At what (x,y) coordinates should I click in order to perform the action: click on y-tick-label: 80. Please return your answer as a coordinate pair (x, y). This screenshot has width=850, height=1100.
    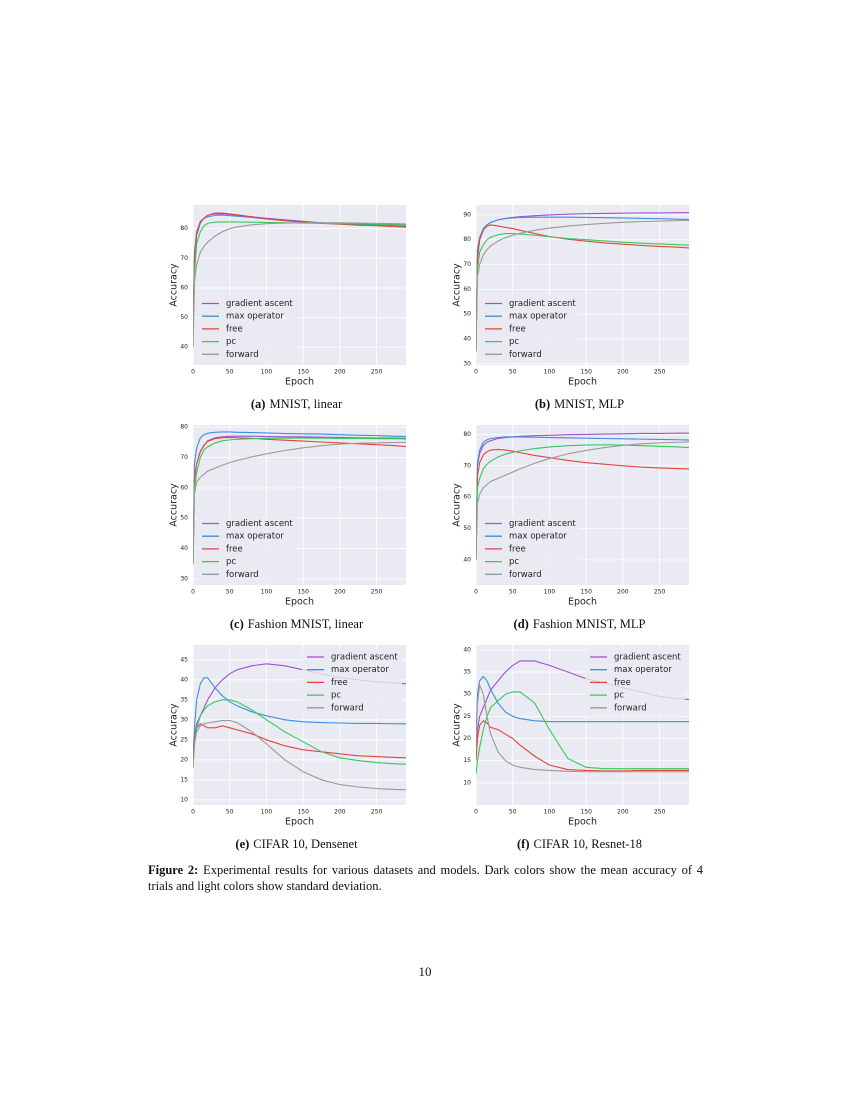
    Looking at the image, I should click on (184, 228).